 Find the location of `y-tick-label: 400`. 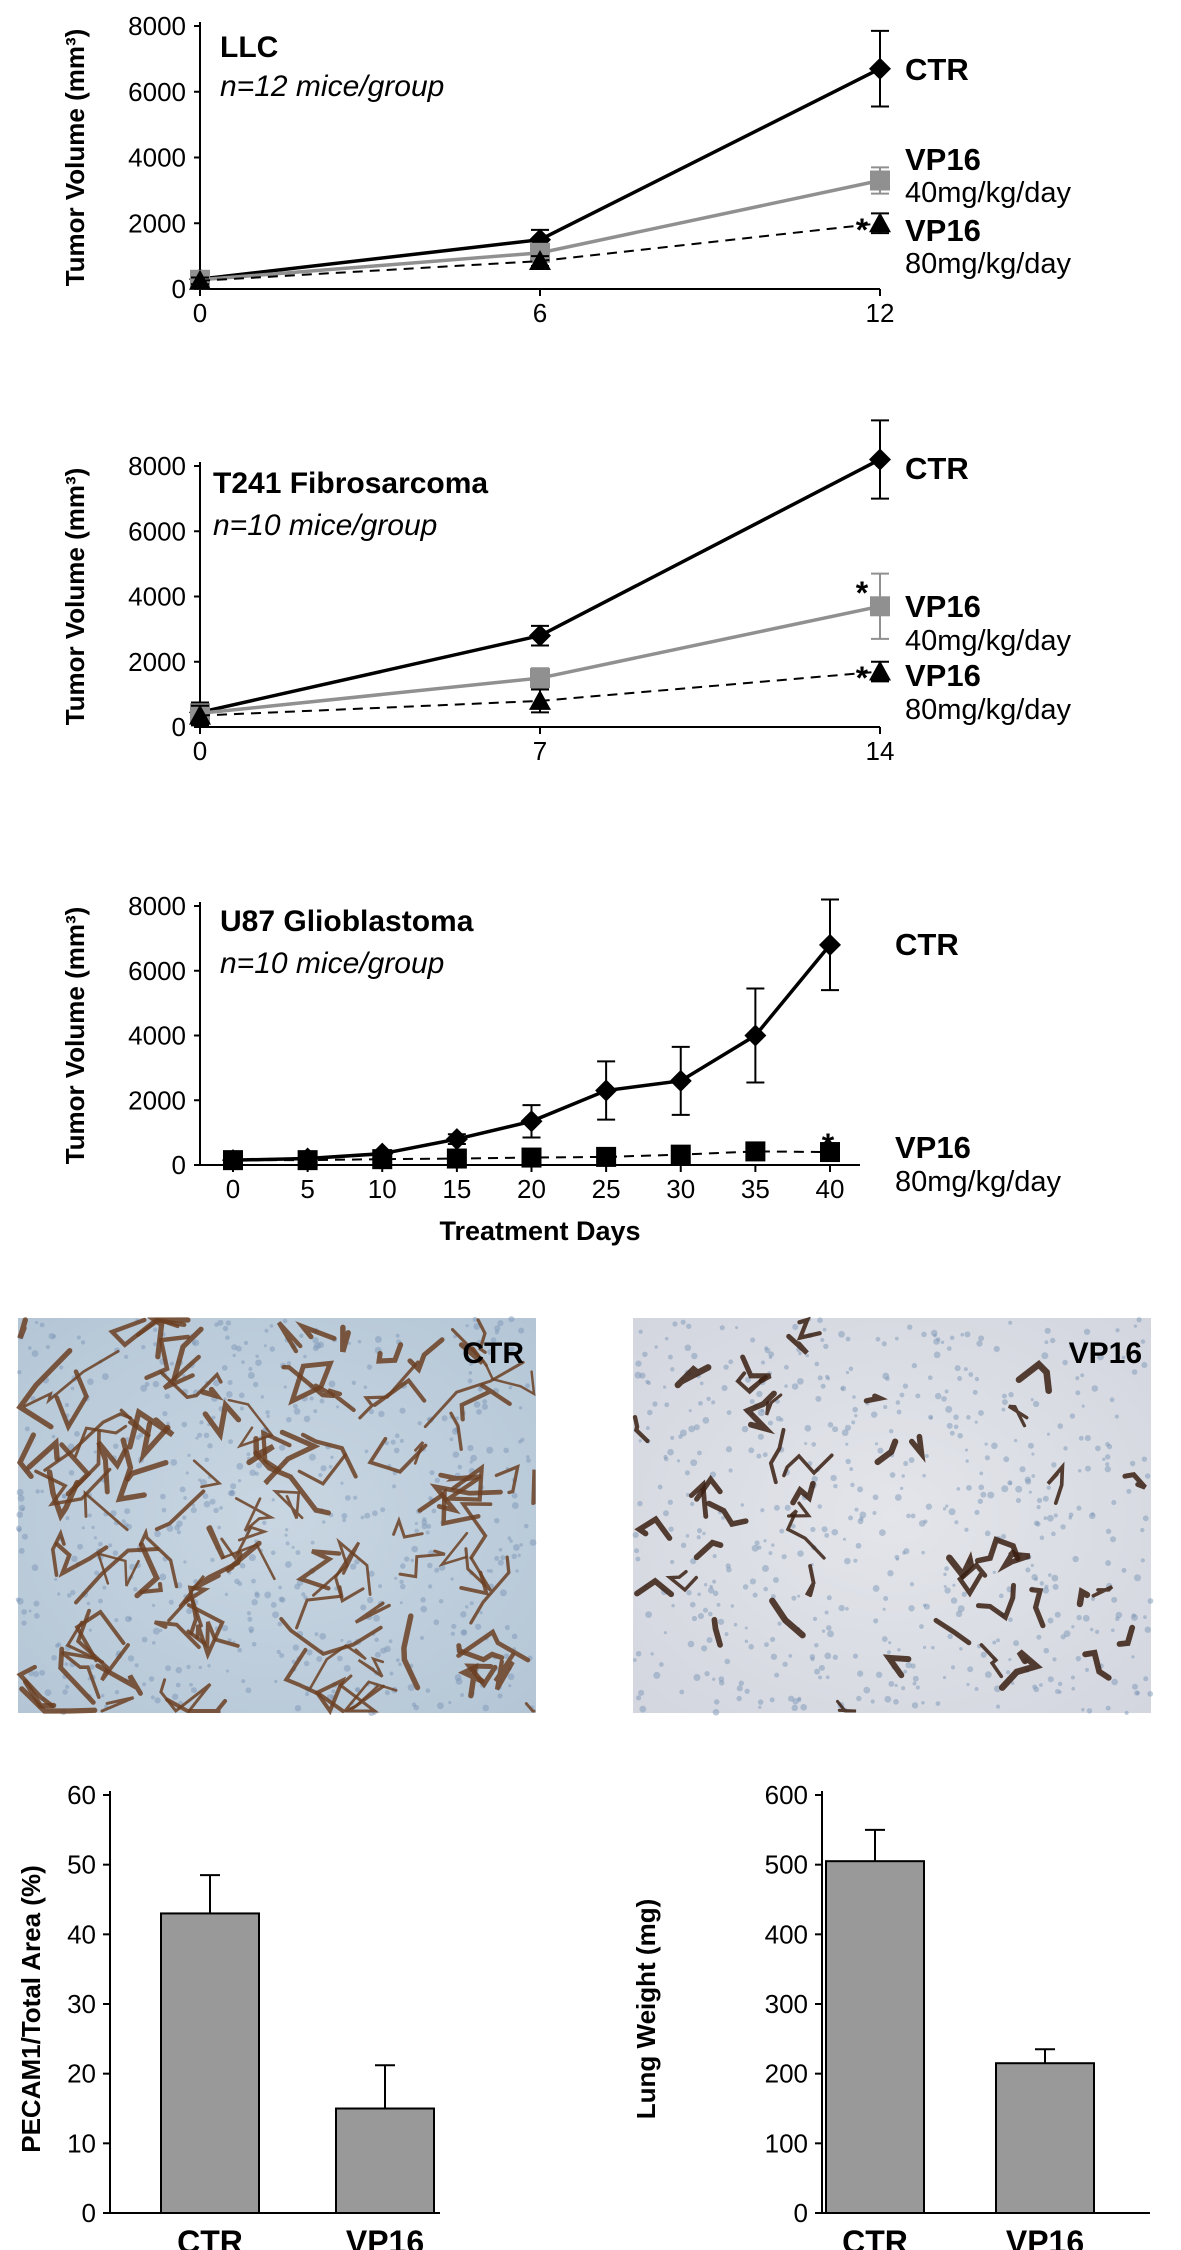

y-tick-label: 400 is located at coordinates (786, 1934).